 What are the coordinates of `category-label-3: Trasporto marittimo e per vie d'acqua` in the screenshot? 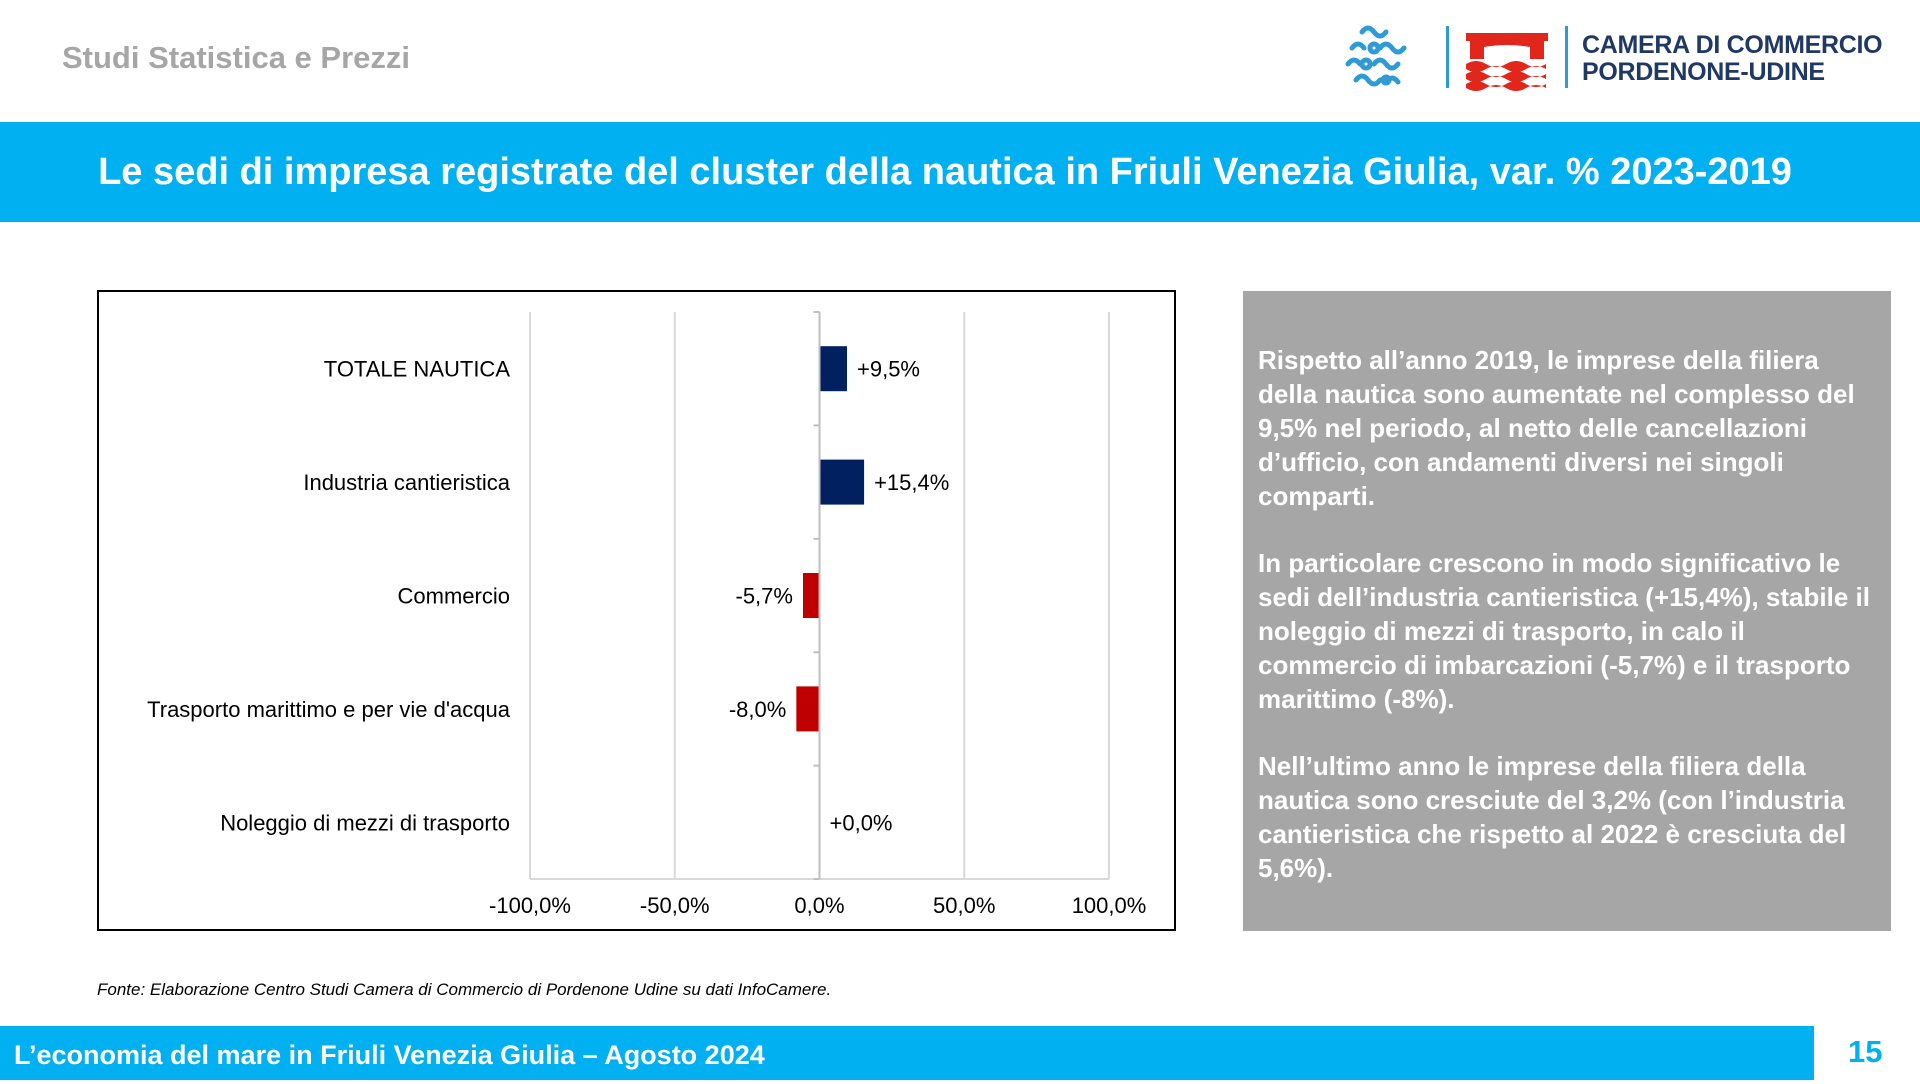 It's located at (329, 709).